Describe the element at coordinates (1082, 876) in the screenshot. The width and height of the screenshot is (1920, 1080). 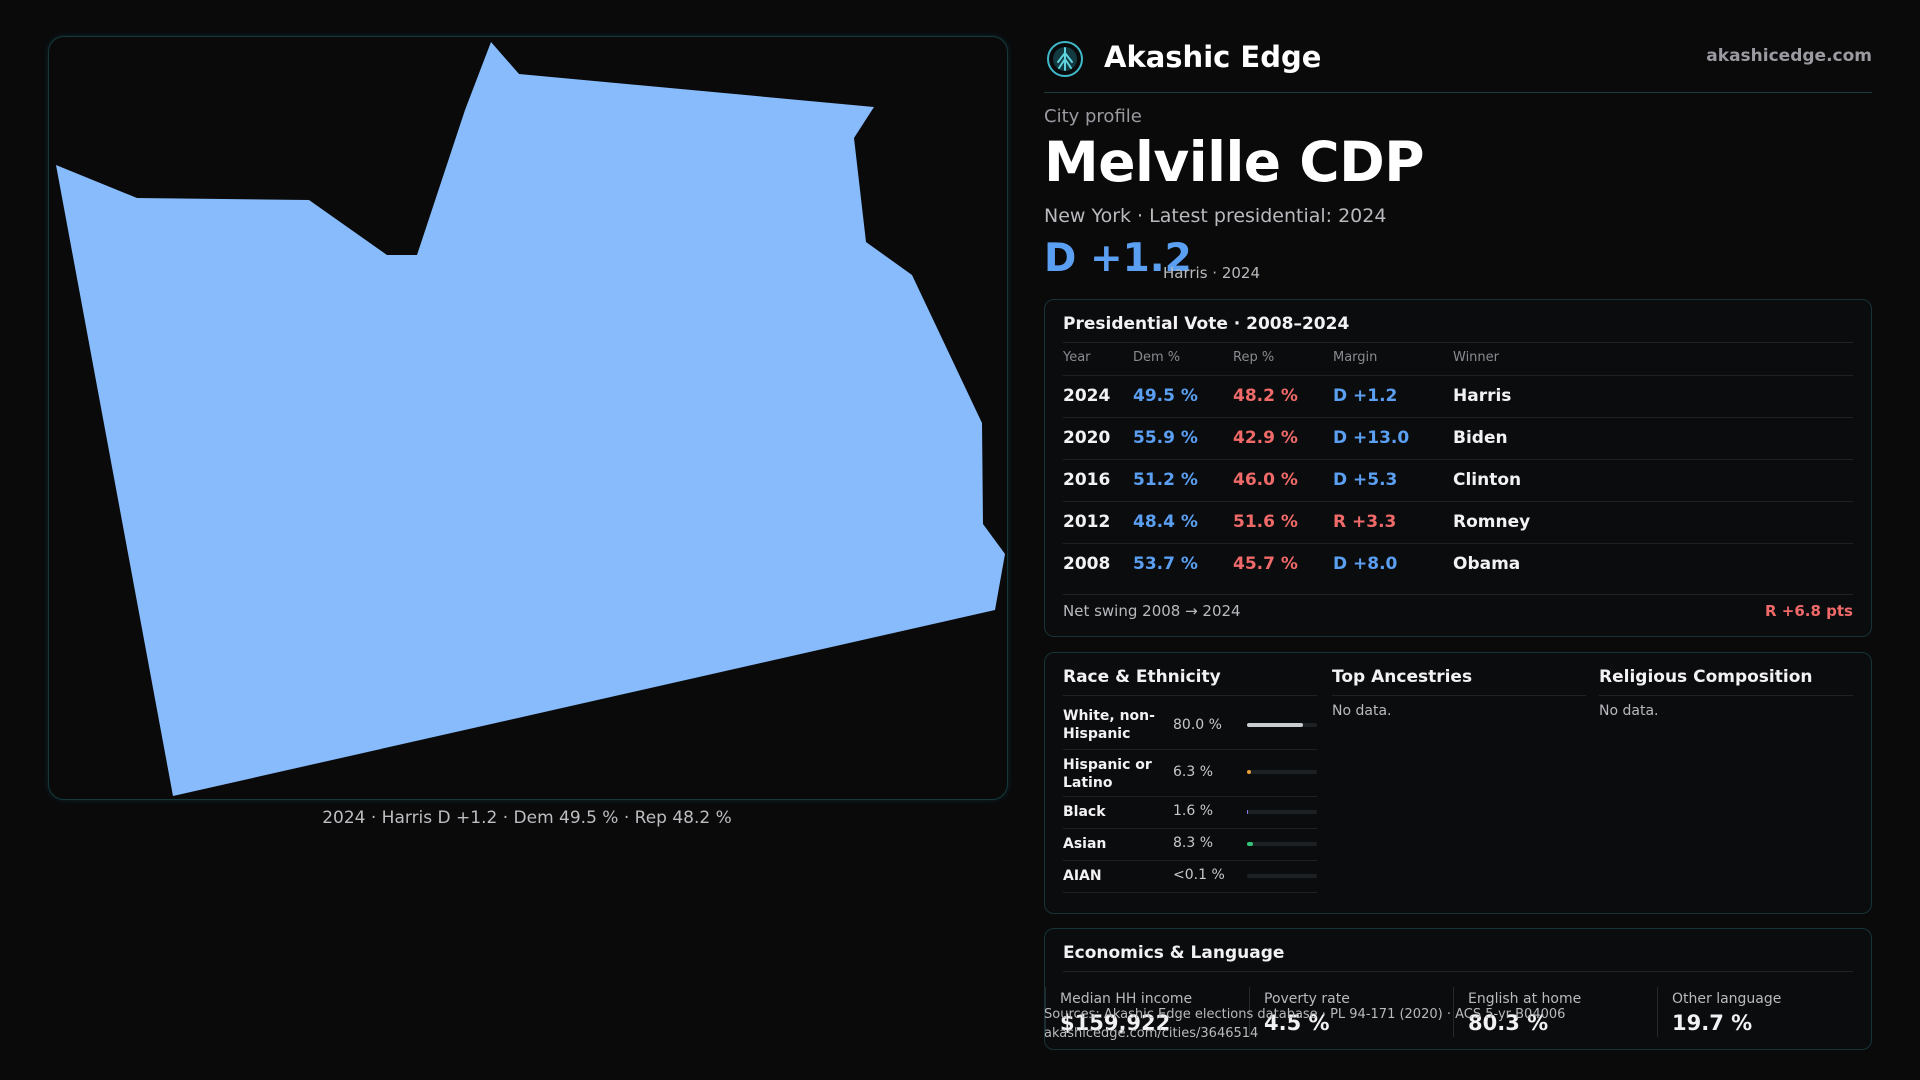
I see `race-name: AIAN` at that location.